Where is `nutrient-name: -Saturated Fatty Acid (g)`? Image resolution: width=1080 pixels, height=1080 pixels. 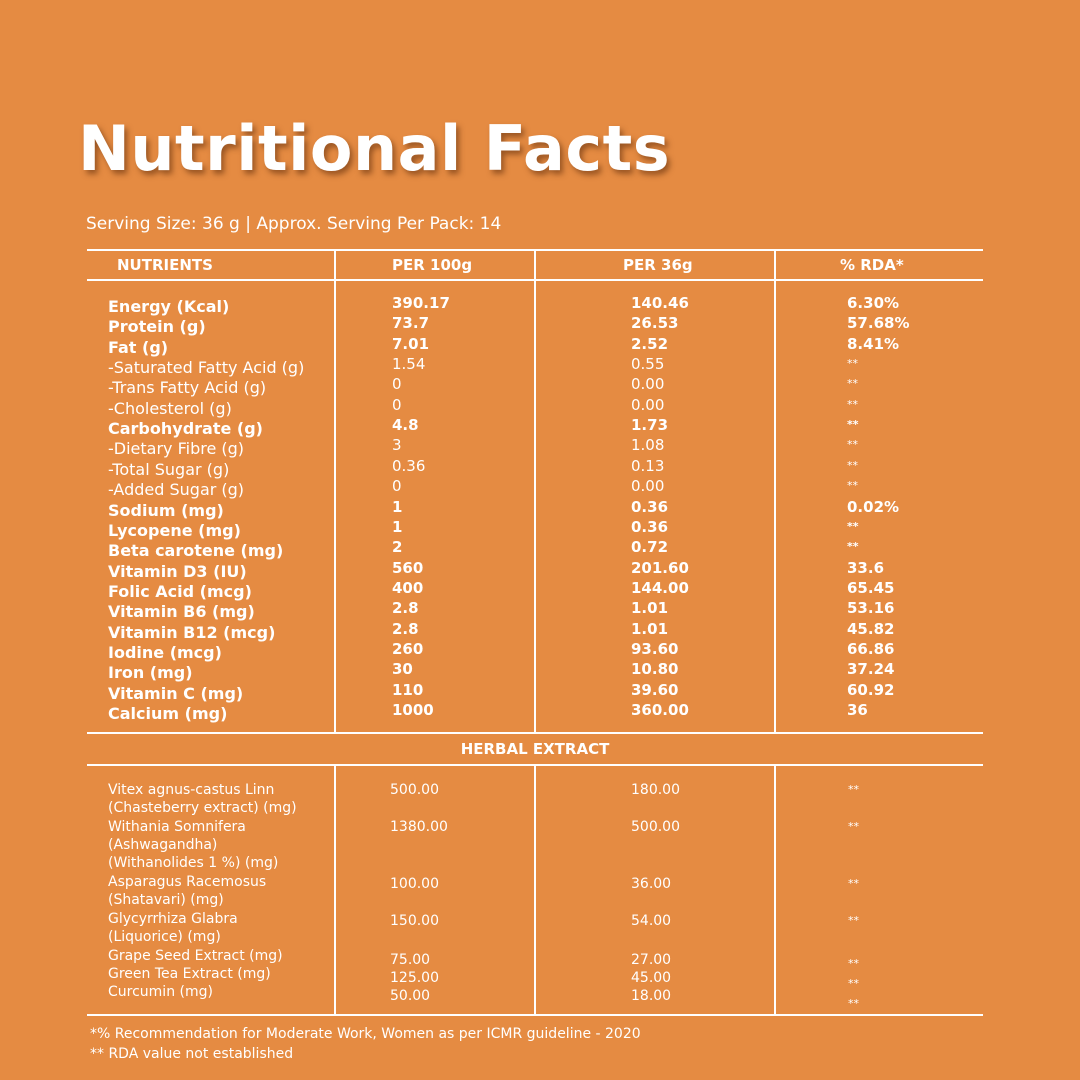
nutrient-name: -Saturated Fatty Acid (g) is located at coordinates (206, 368).